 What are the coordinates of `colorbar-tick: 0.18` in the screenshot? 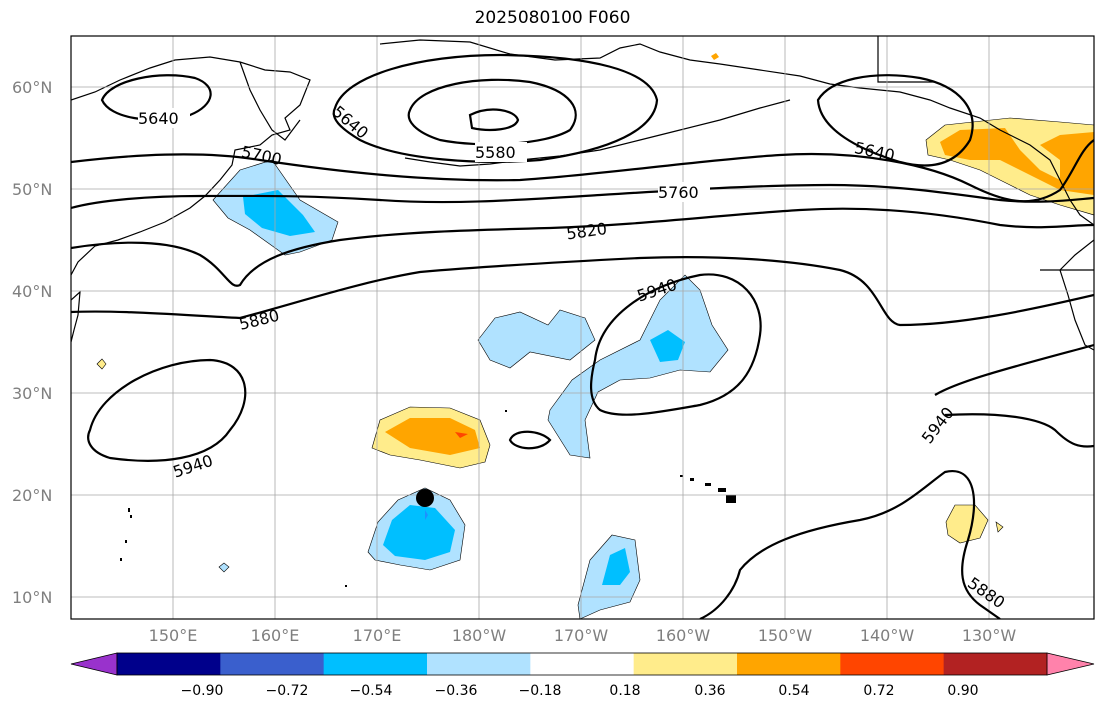 It's located at (625, 691).